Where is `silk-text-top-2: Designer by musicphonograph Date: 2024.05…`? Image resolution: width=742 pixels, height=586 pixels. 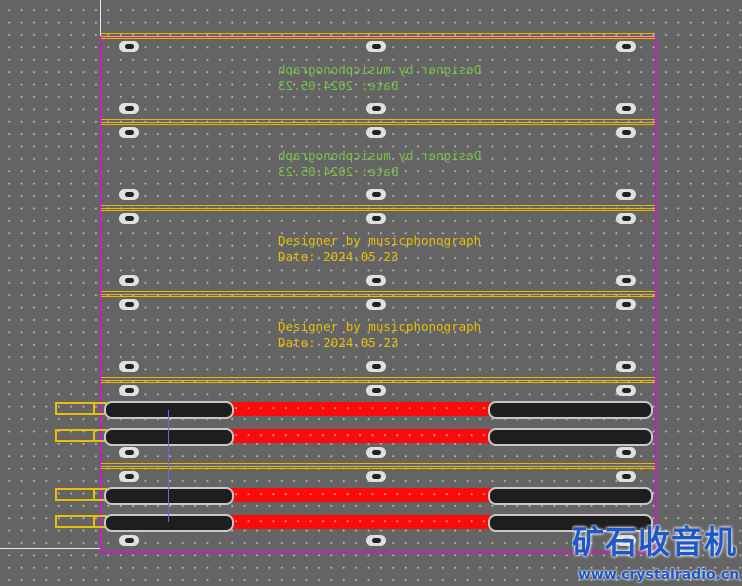 silk-text-top-2: Designer by musicphonograph Date: 2024.05… is located at coordinates (393, 335).